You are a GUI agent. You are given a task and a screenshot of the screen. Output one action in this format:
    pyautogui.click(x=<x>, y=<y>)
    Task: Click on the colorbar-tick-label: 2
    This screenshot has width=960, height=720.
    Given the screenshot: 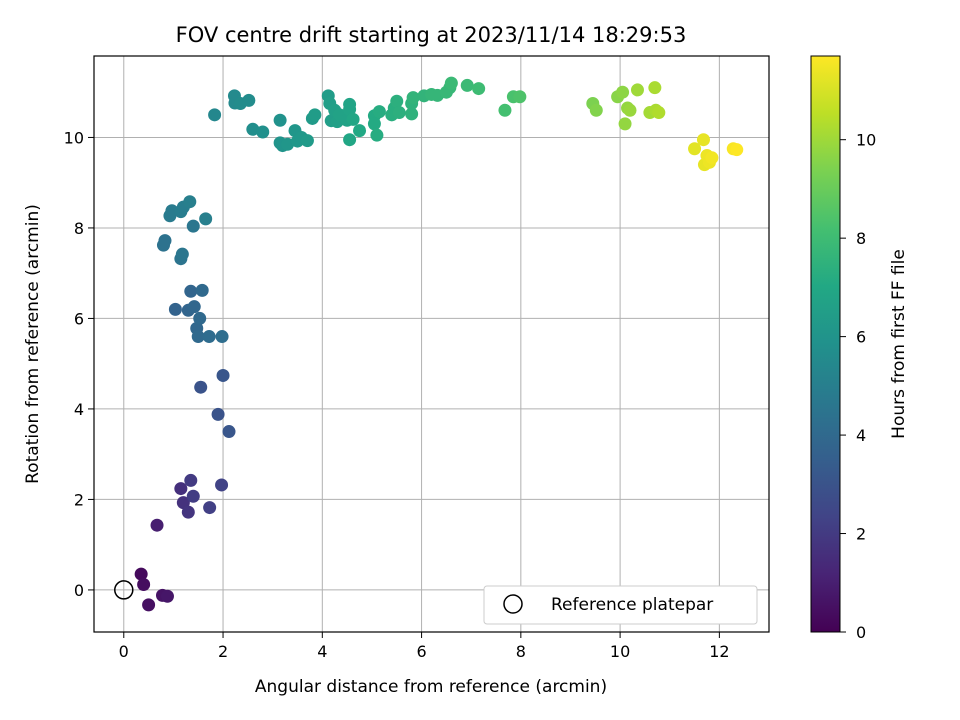 What is the action you would take?
    pyautogui.click(x=861, y=534)
    